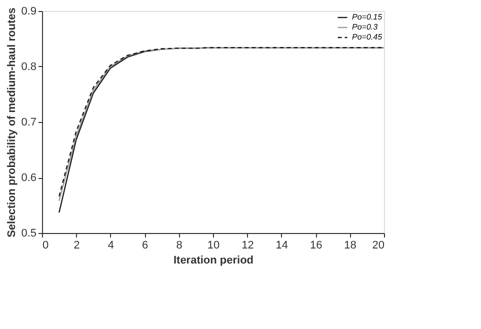  I want to click on x-tick-label: 8, so click(179, 246).